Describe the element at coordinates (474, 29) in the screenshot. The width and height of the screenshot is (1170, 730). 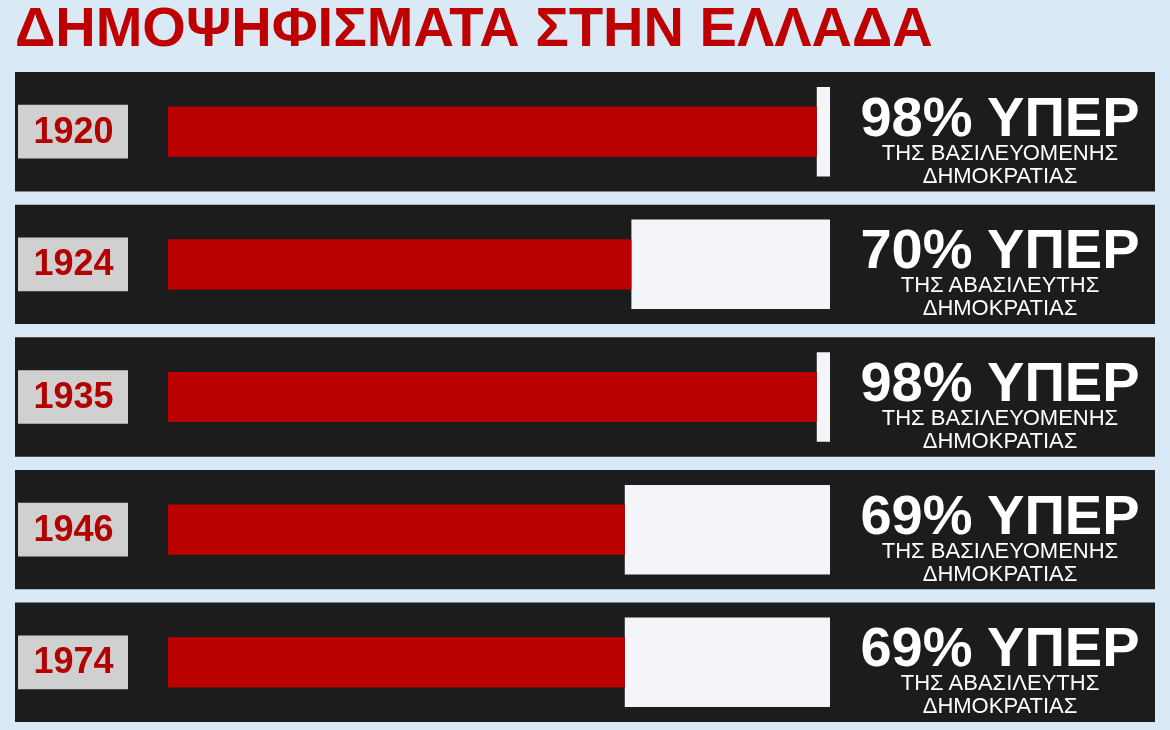
I see `chart-title: ΔΗΜΟΨΗΦΙΣΜΑΤΑ ΣΤΗΝ ΕΛΛΑΔΑ` at that location.